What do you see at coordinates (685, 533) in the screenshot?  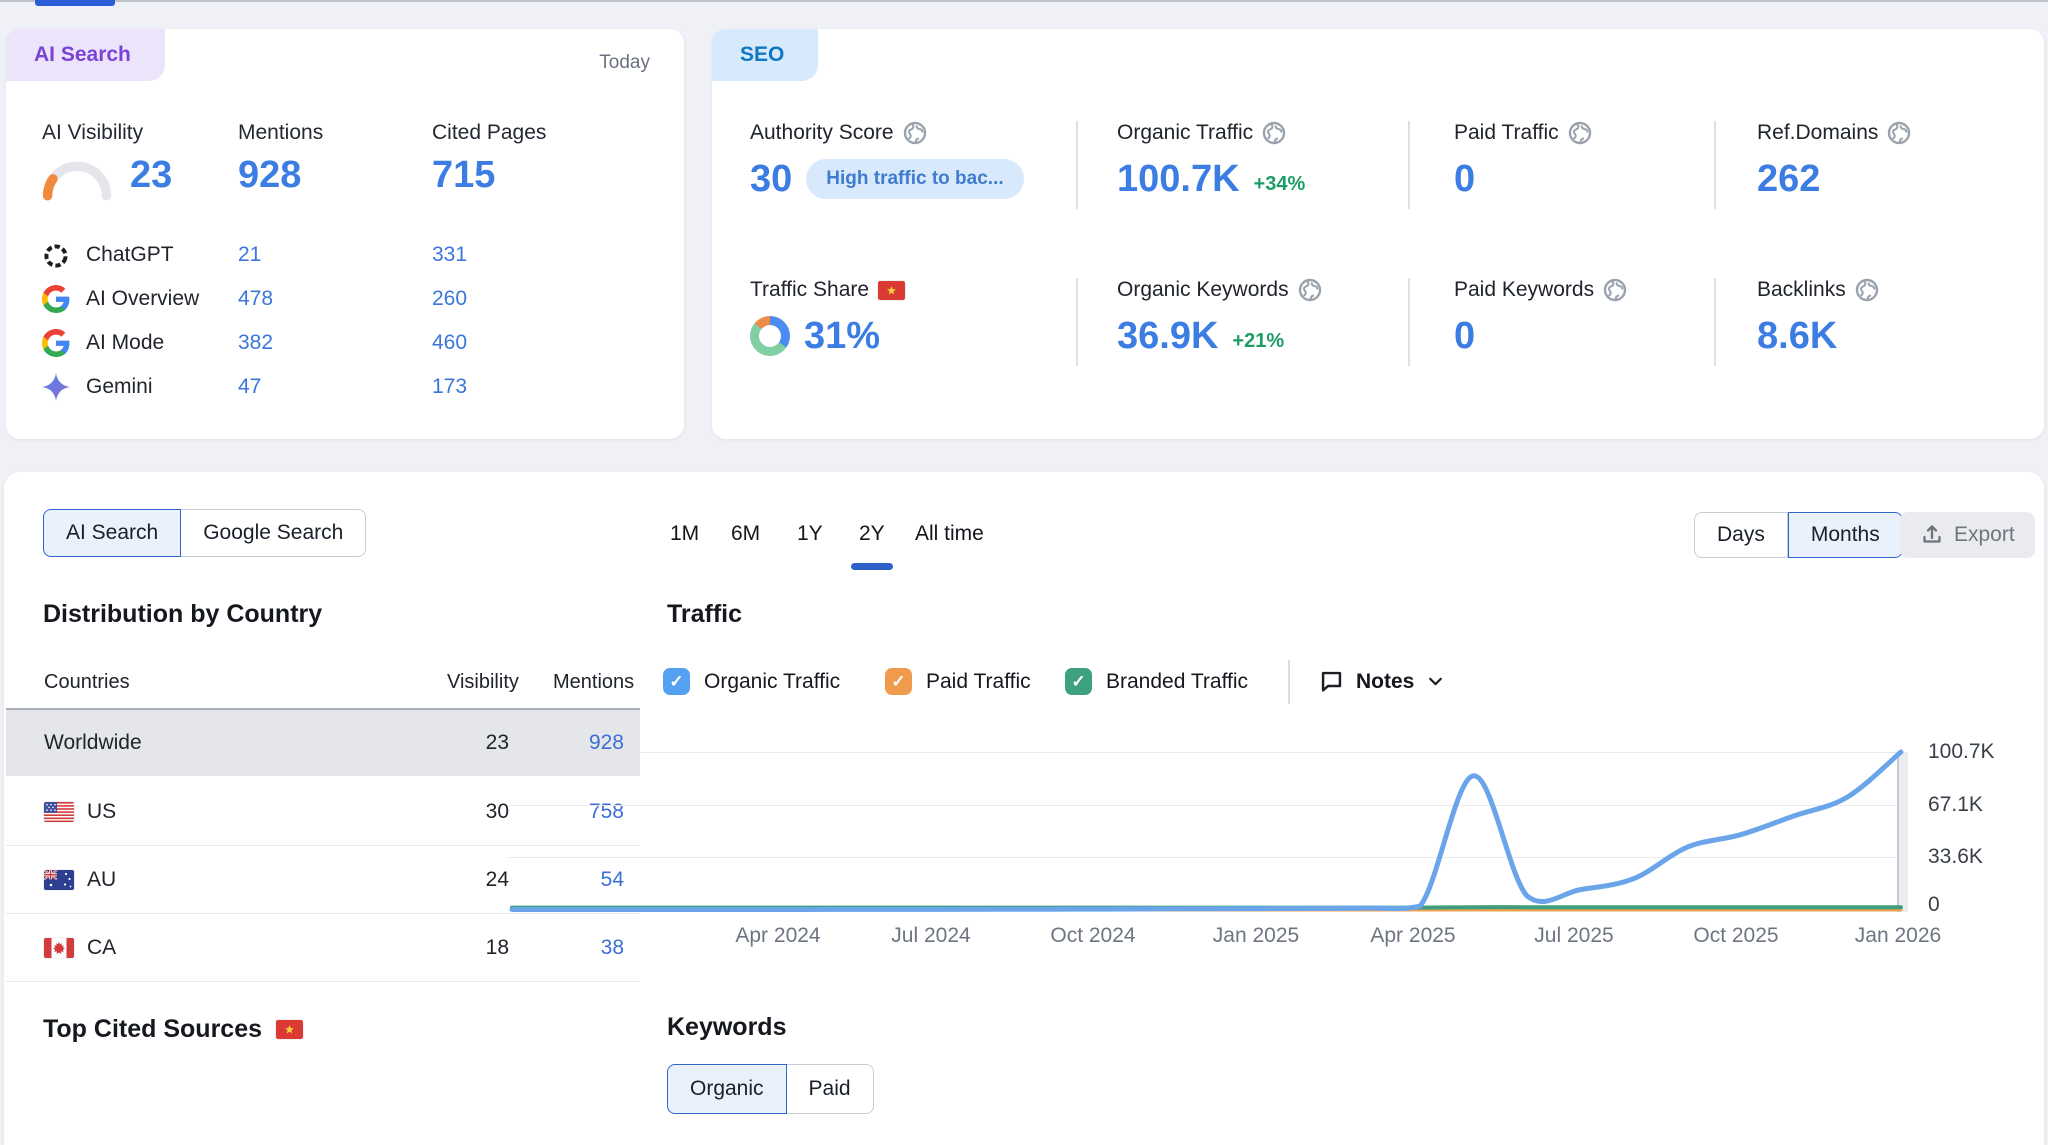 I see `range-tab-1m: 1M` at bounding box center [685, 533].